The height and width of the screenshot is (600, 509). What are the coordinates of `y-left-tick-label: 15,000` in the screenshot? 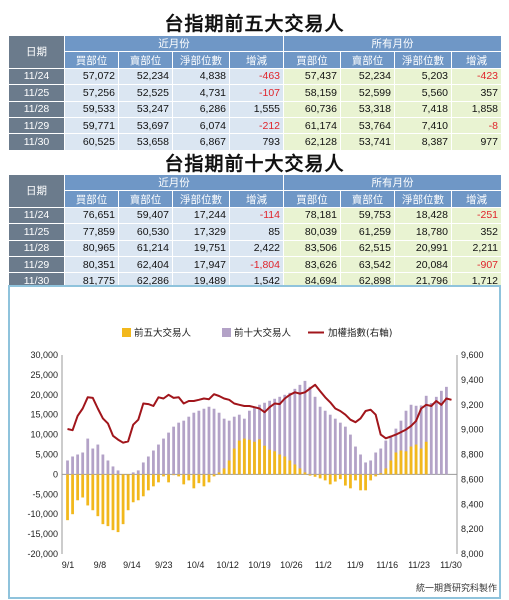 It's located at (44, 415).